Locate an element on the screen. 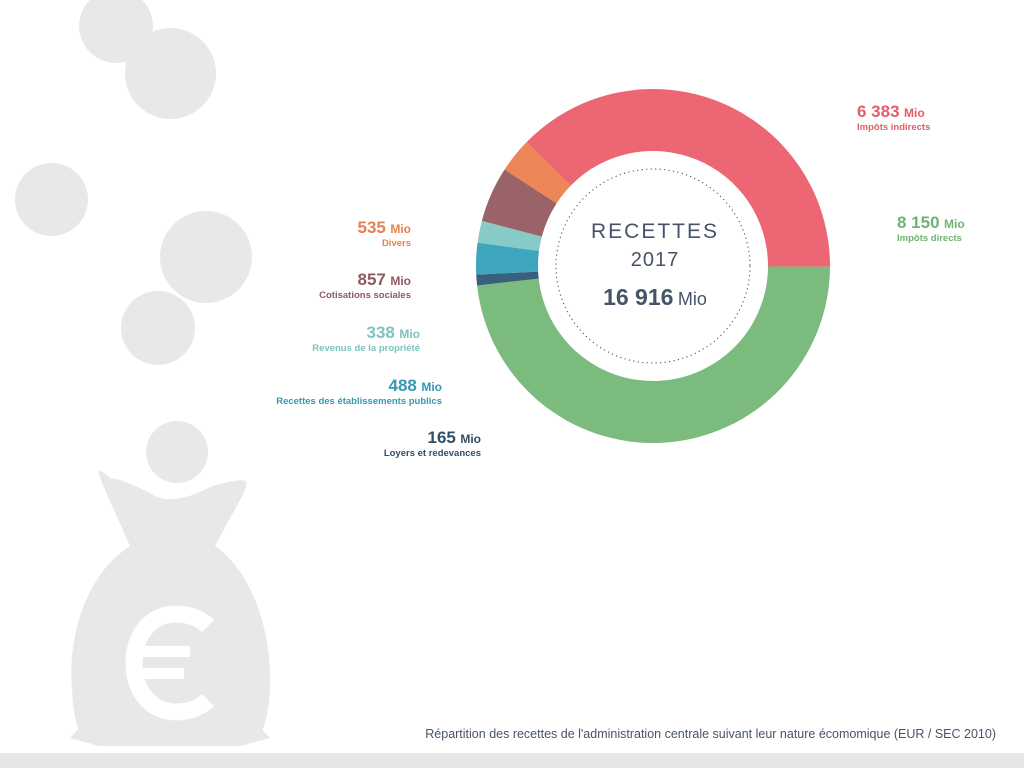  money-bag-icon is located at coordinates (170, 608).